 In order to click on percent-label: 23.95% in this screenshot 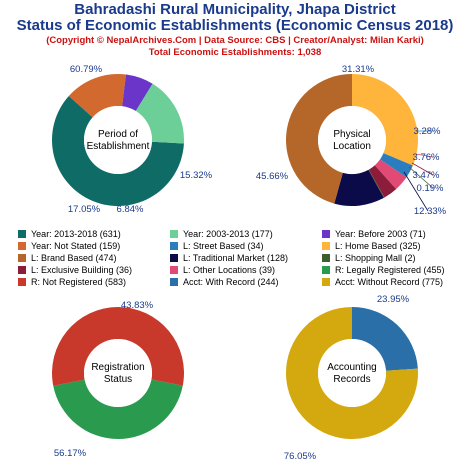, I will do `click(393, 299)`.